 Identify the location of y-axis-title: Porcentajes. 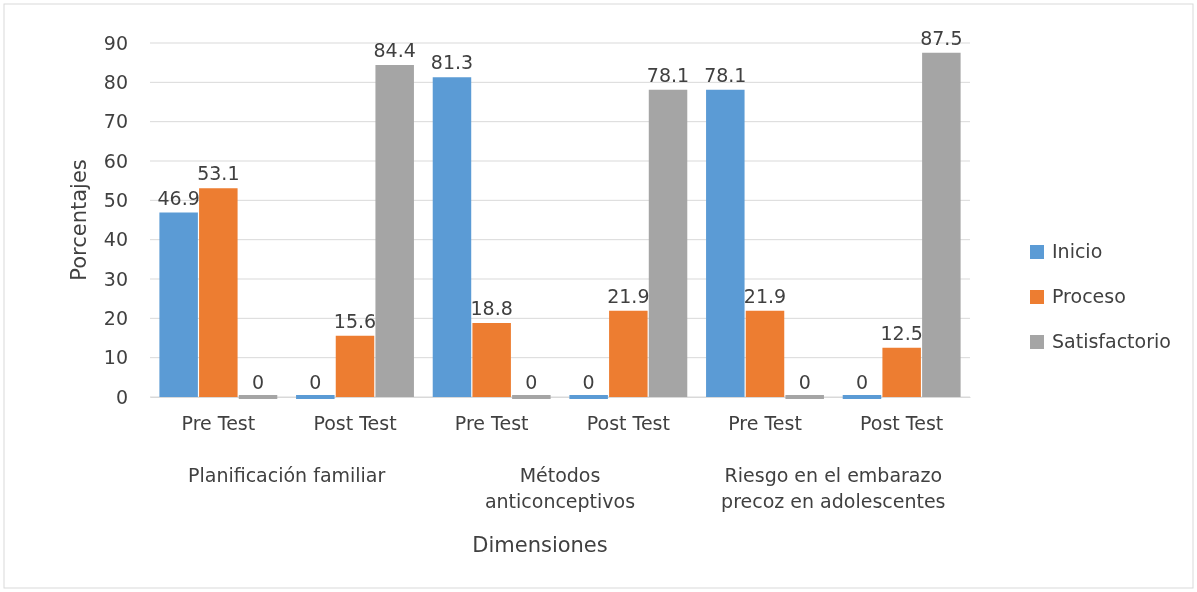
(79, 220).